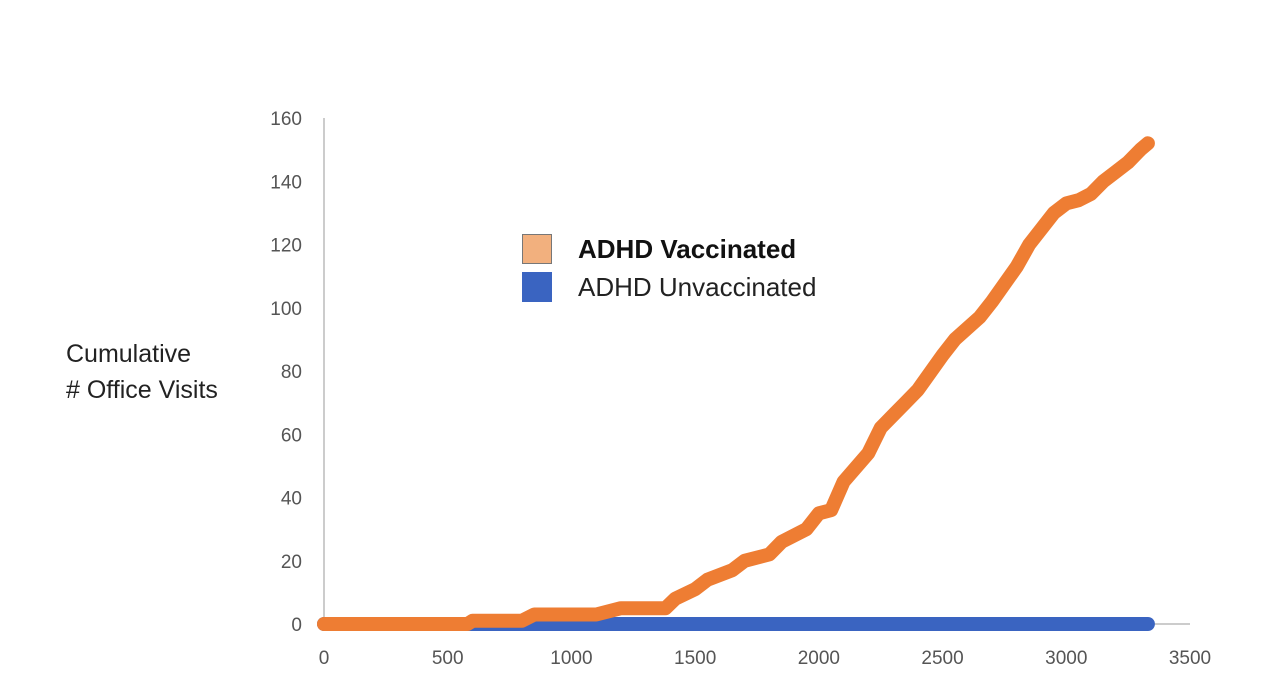 This screenshot has height=684, width=1262. I want to click on legend-swatch-vaccinated, so click(537, 249).